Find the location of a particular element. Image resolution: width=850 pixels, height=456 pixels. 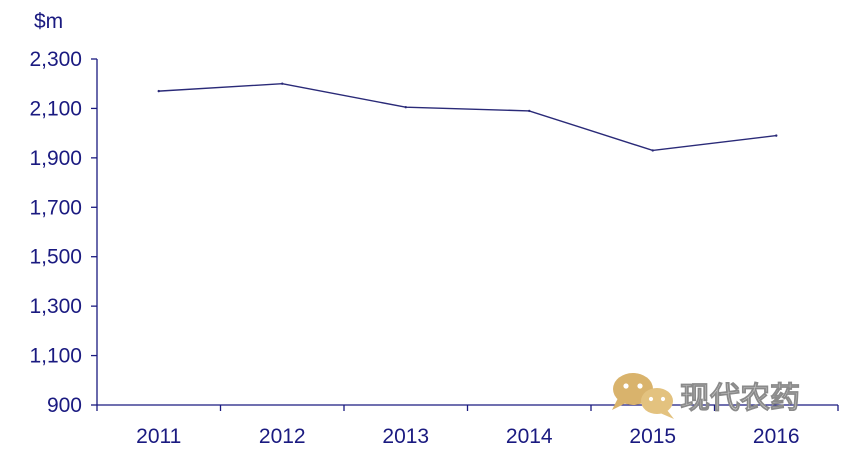

watermark: 现代农药 is located at coordinates (706, 396).